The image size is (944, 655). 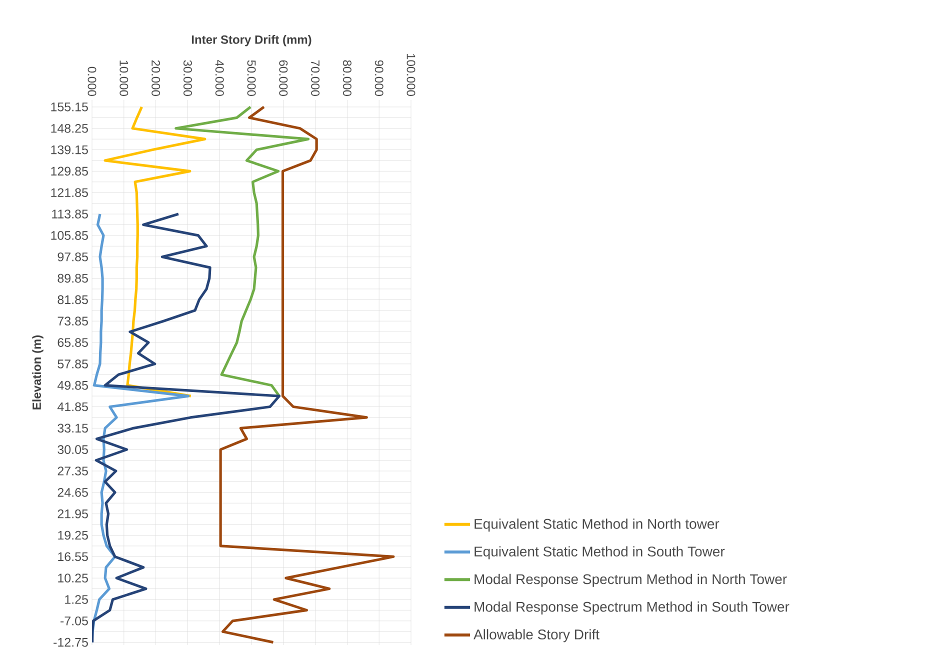 I want to click on x-tick-label: 30.000, so click(x=187, y=78).